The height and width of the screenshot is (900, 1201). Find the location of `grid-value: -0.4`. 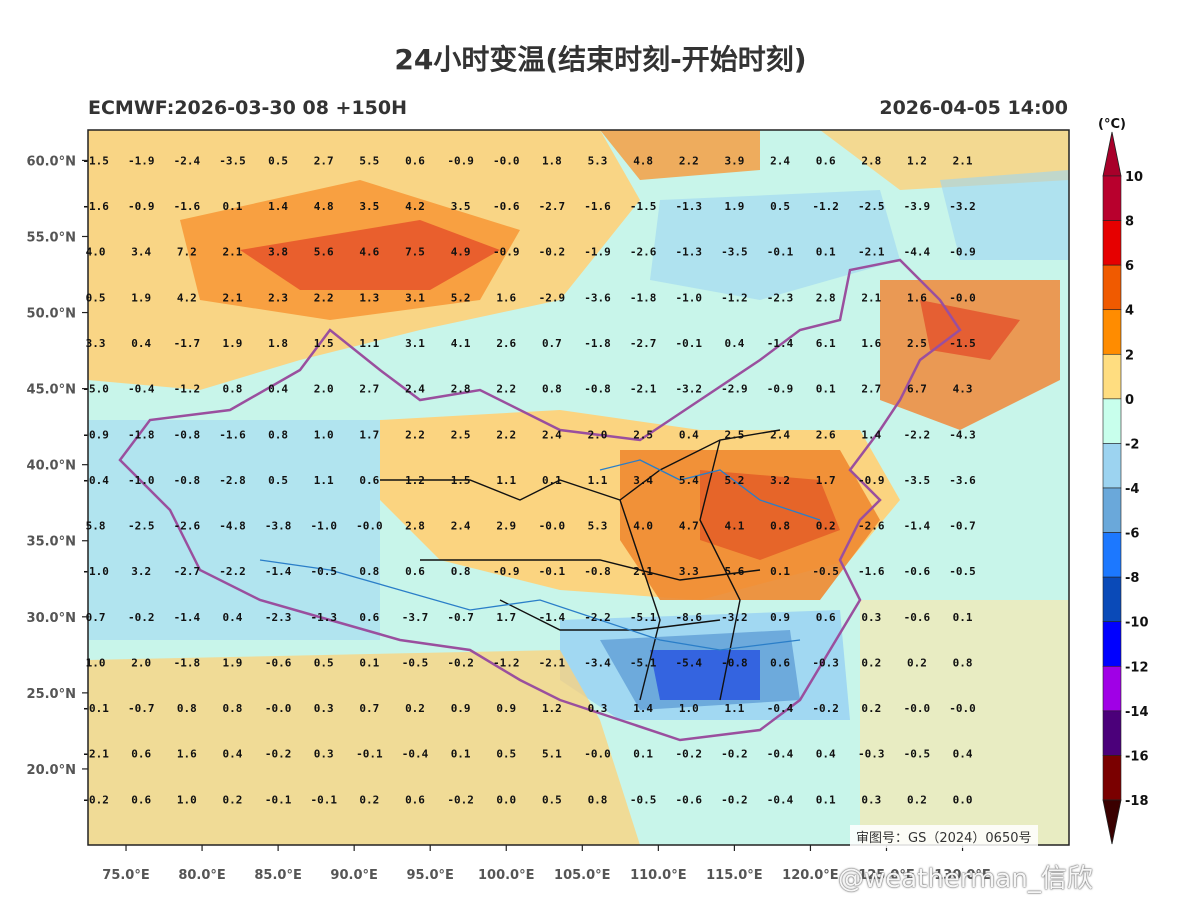

grid-value: -0.4 is located at coordinates (780, 708).